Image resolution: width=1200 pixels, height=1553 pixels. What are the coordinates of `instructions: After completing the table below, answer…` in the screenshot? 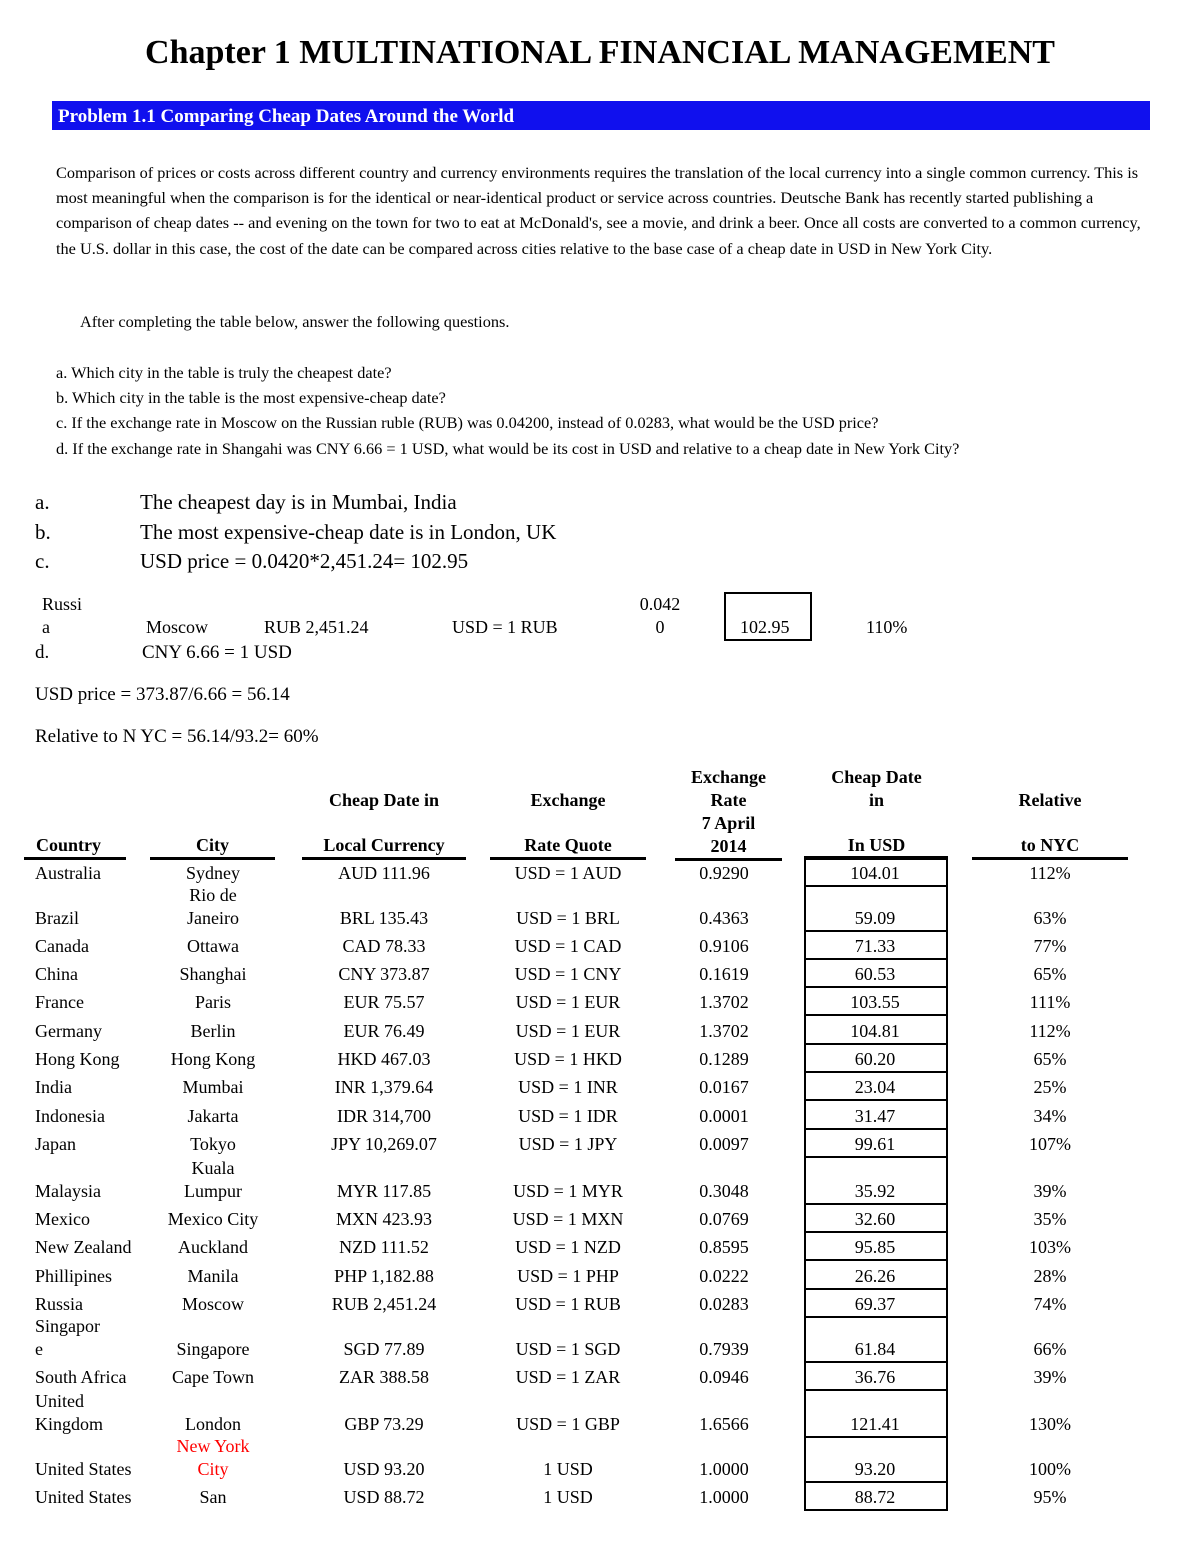 It's located at (295, 321).